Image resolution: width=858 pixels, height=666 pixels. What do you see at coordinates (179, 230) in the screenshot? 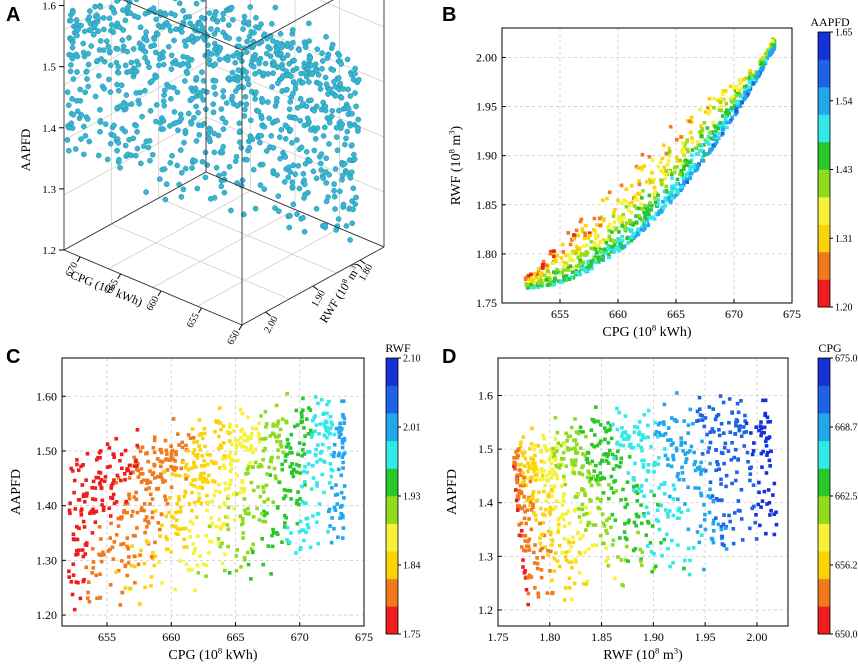
I see `panel-a-gridline` at bounding box center [179, 230].